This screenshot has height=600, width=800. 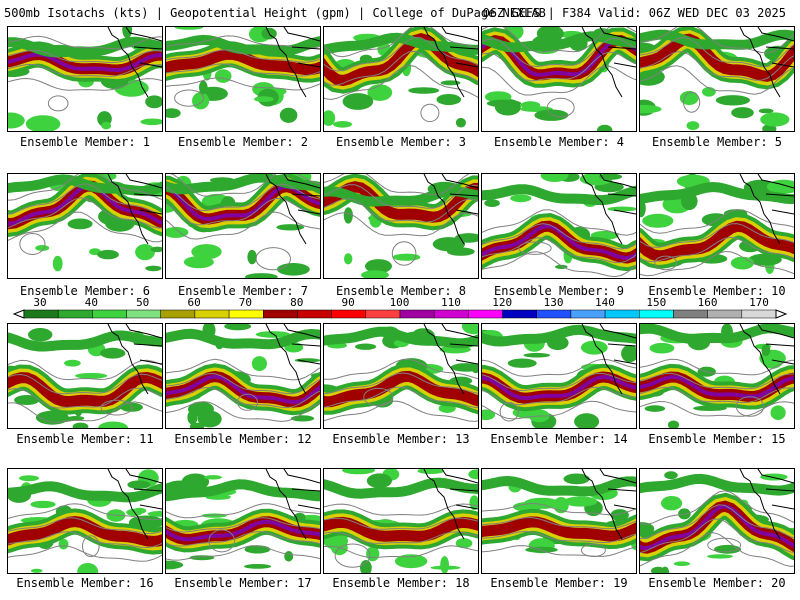 What do you see at coordinates (717, 439) in the screenshot?
I see `ensemble-member-label: Ensemble Member: 15` at bounding box center [717, 439].